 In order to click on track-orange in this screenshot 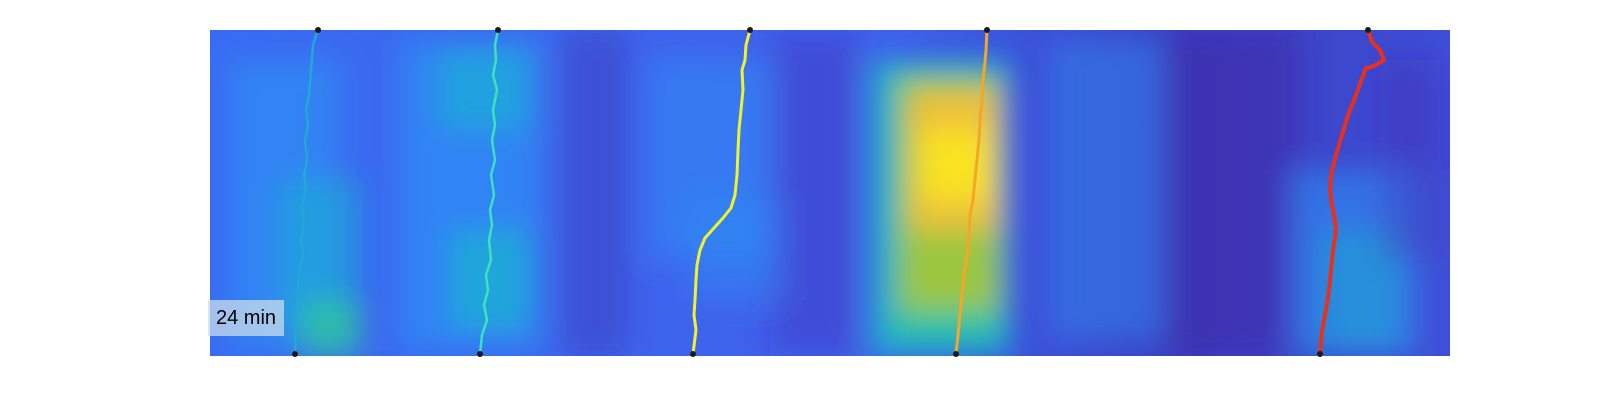, I will do `click(971, 192)`.